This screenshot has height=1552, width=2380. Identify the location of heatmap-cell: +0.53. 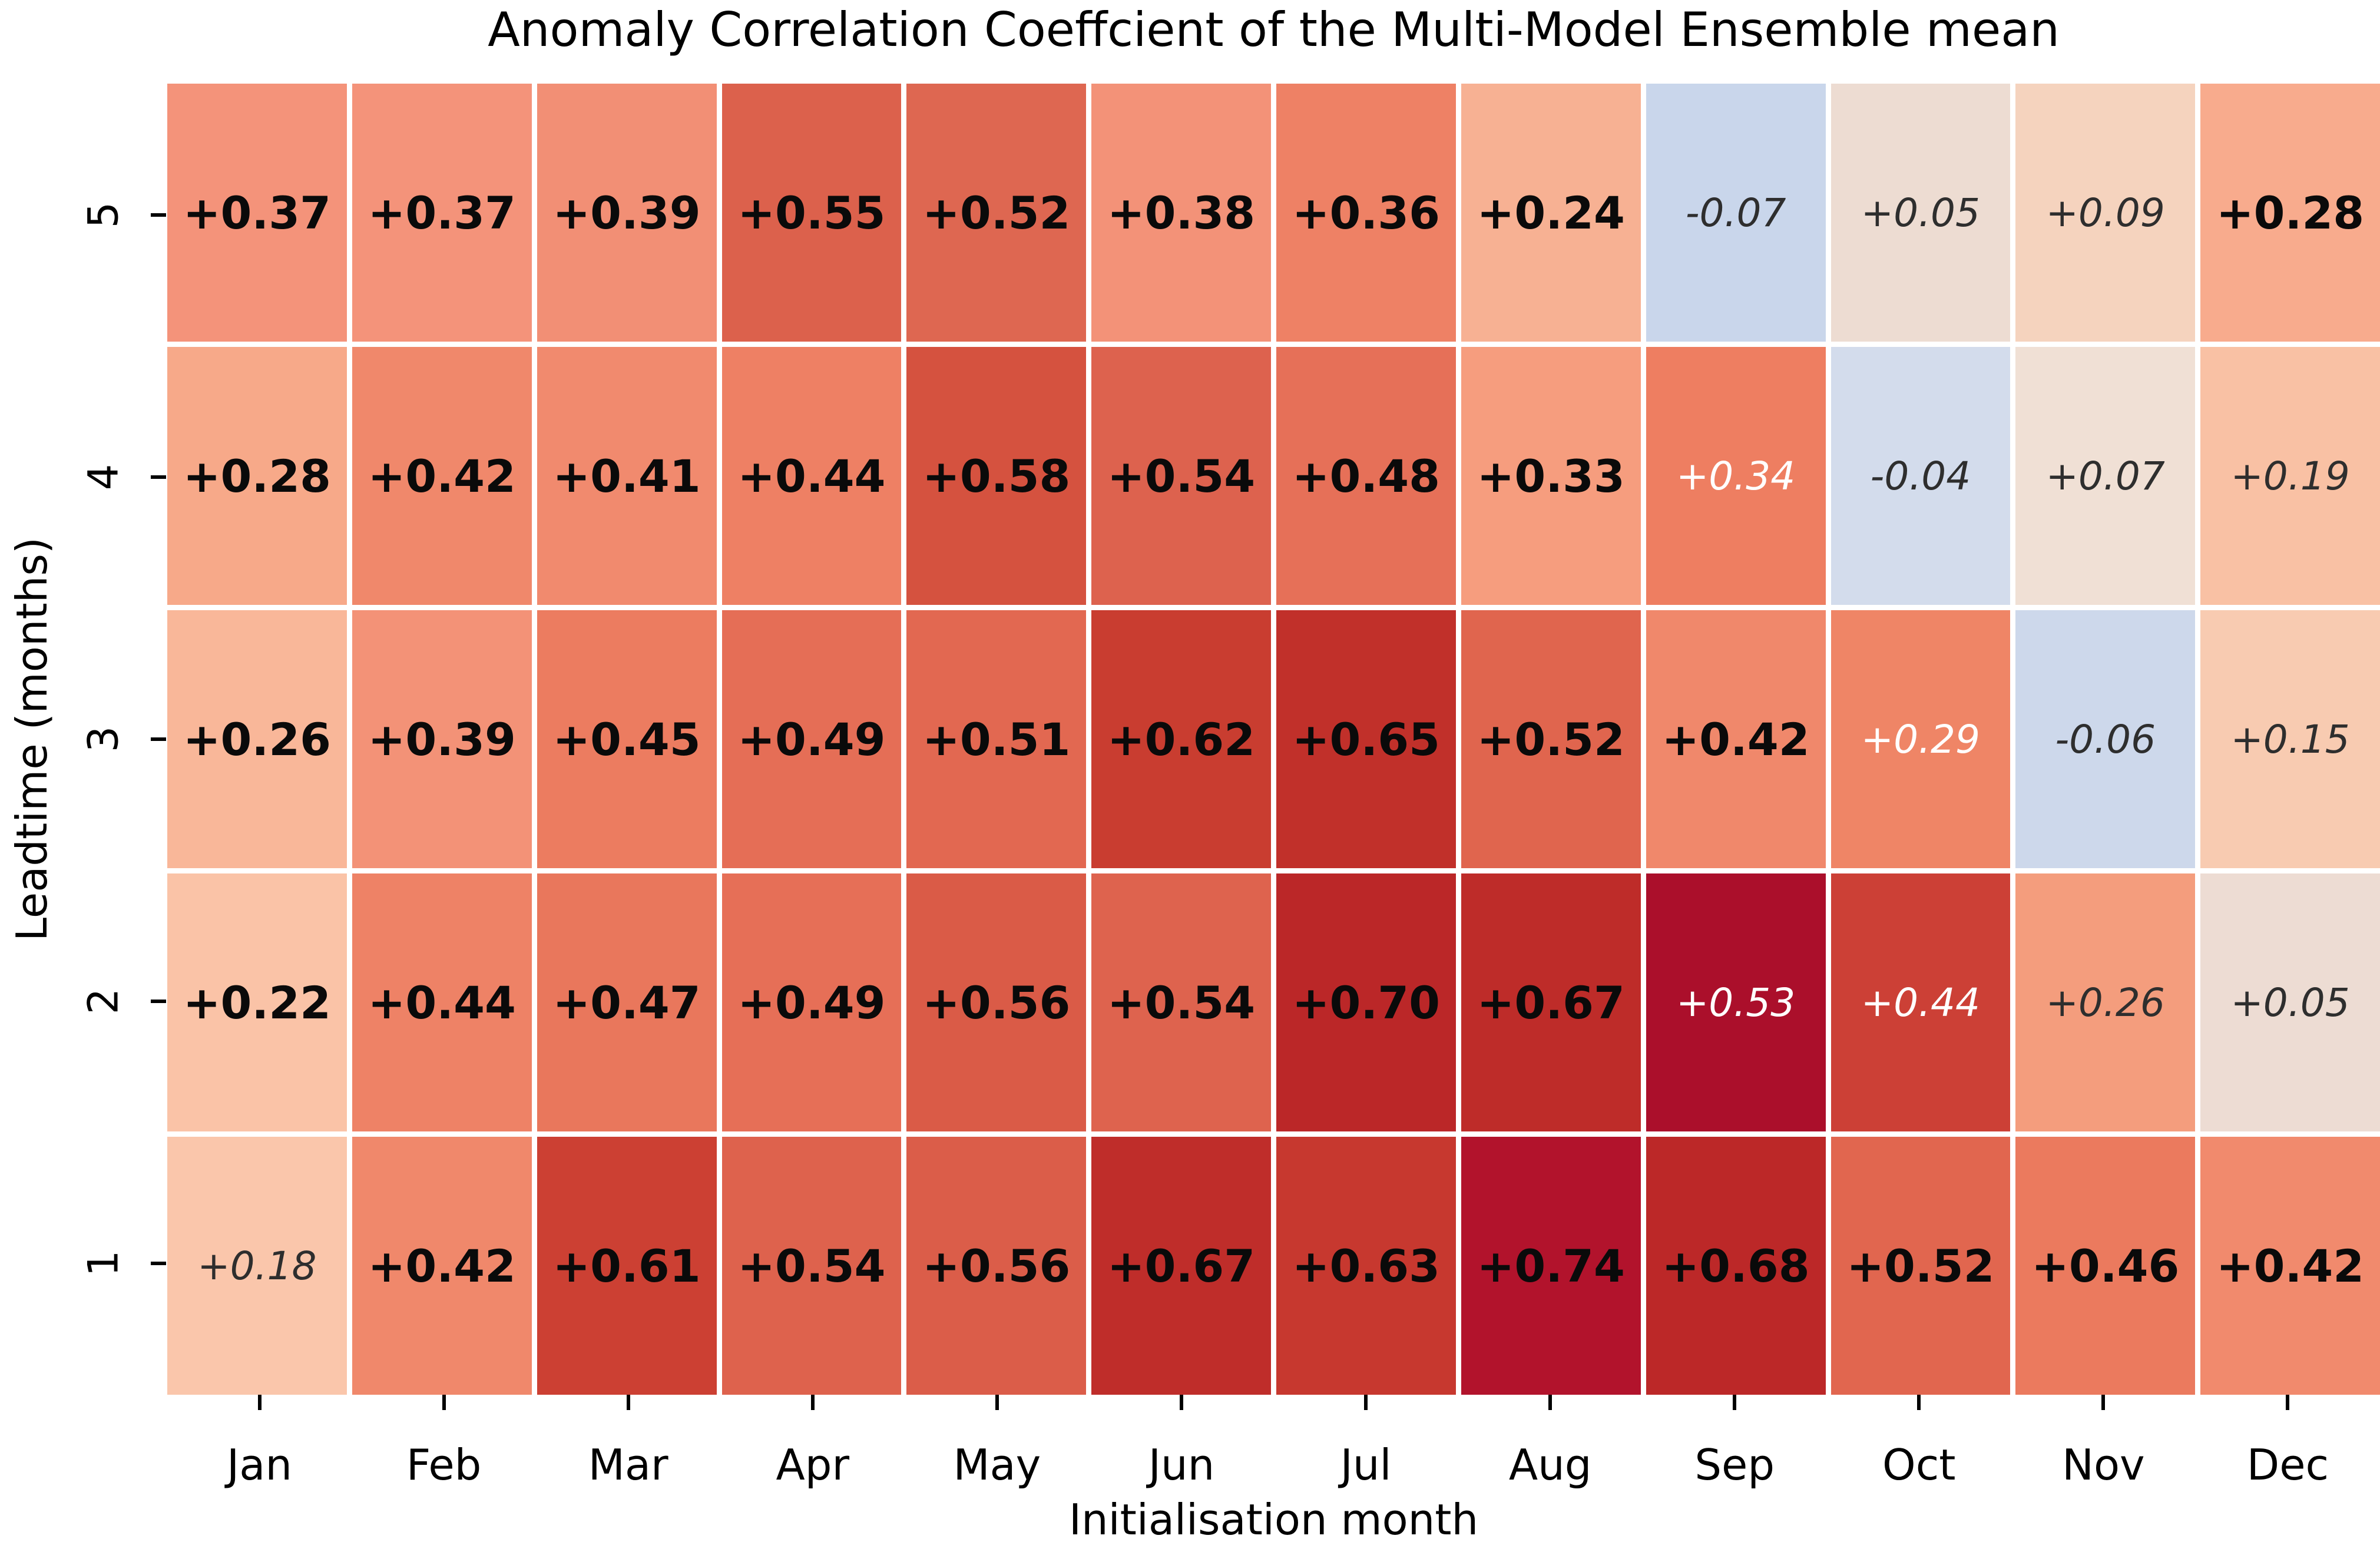
(1736, 1002).